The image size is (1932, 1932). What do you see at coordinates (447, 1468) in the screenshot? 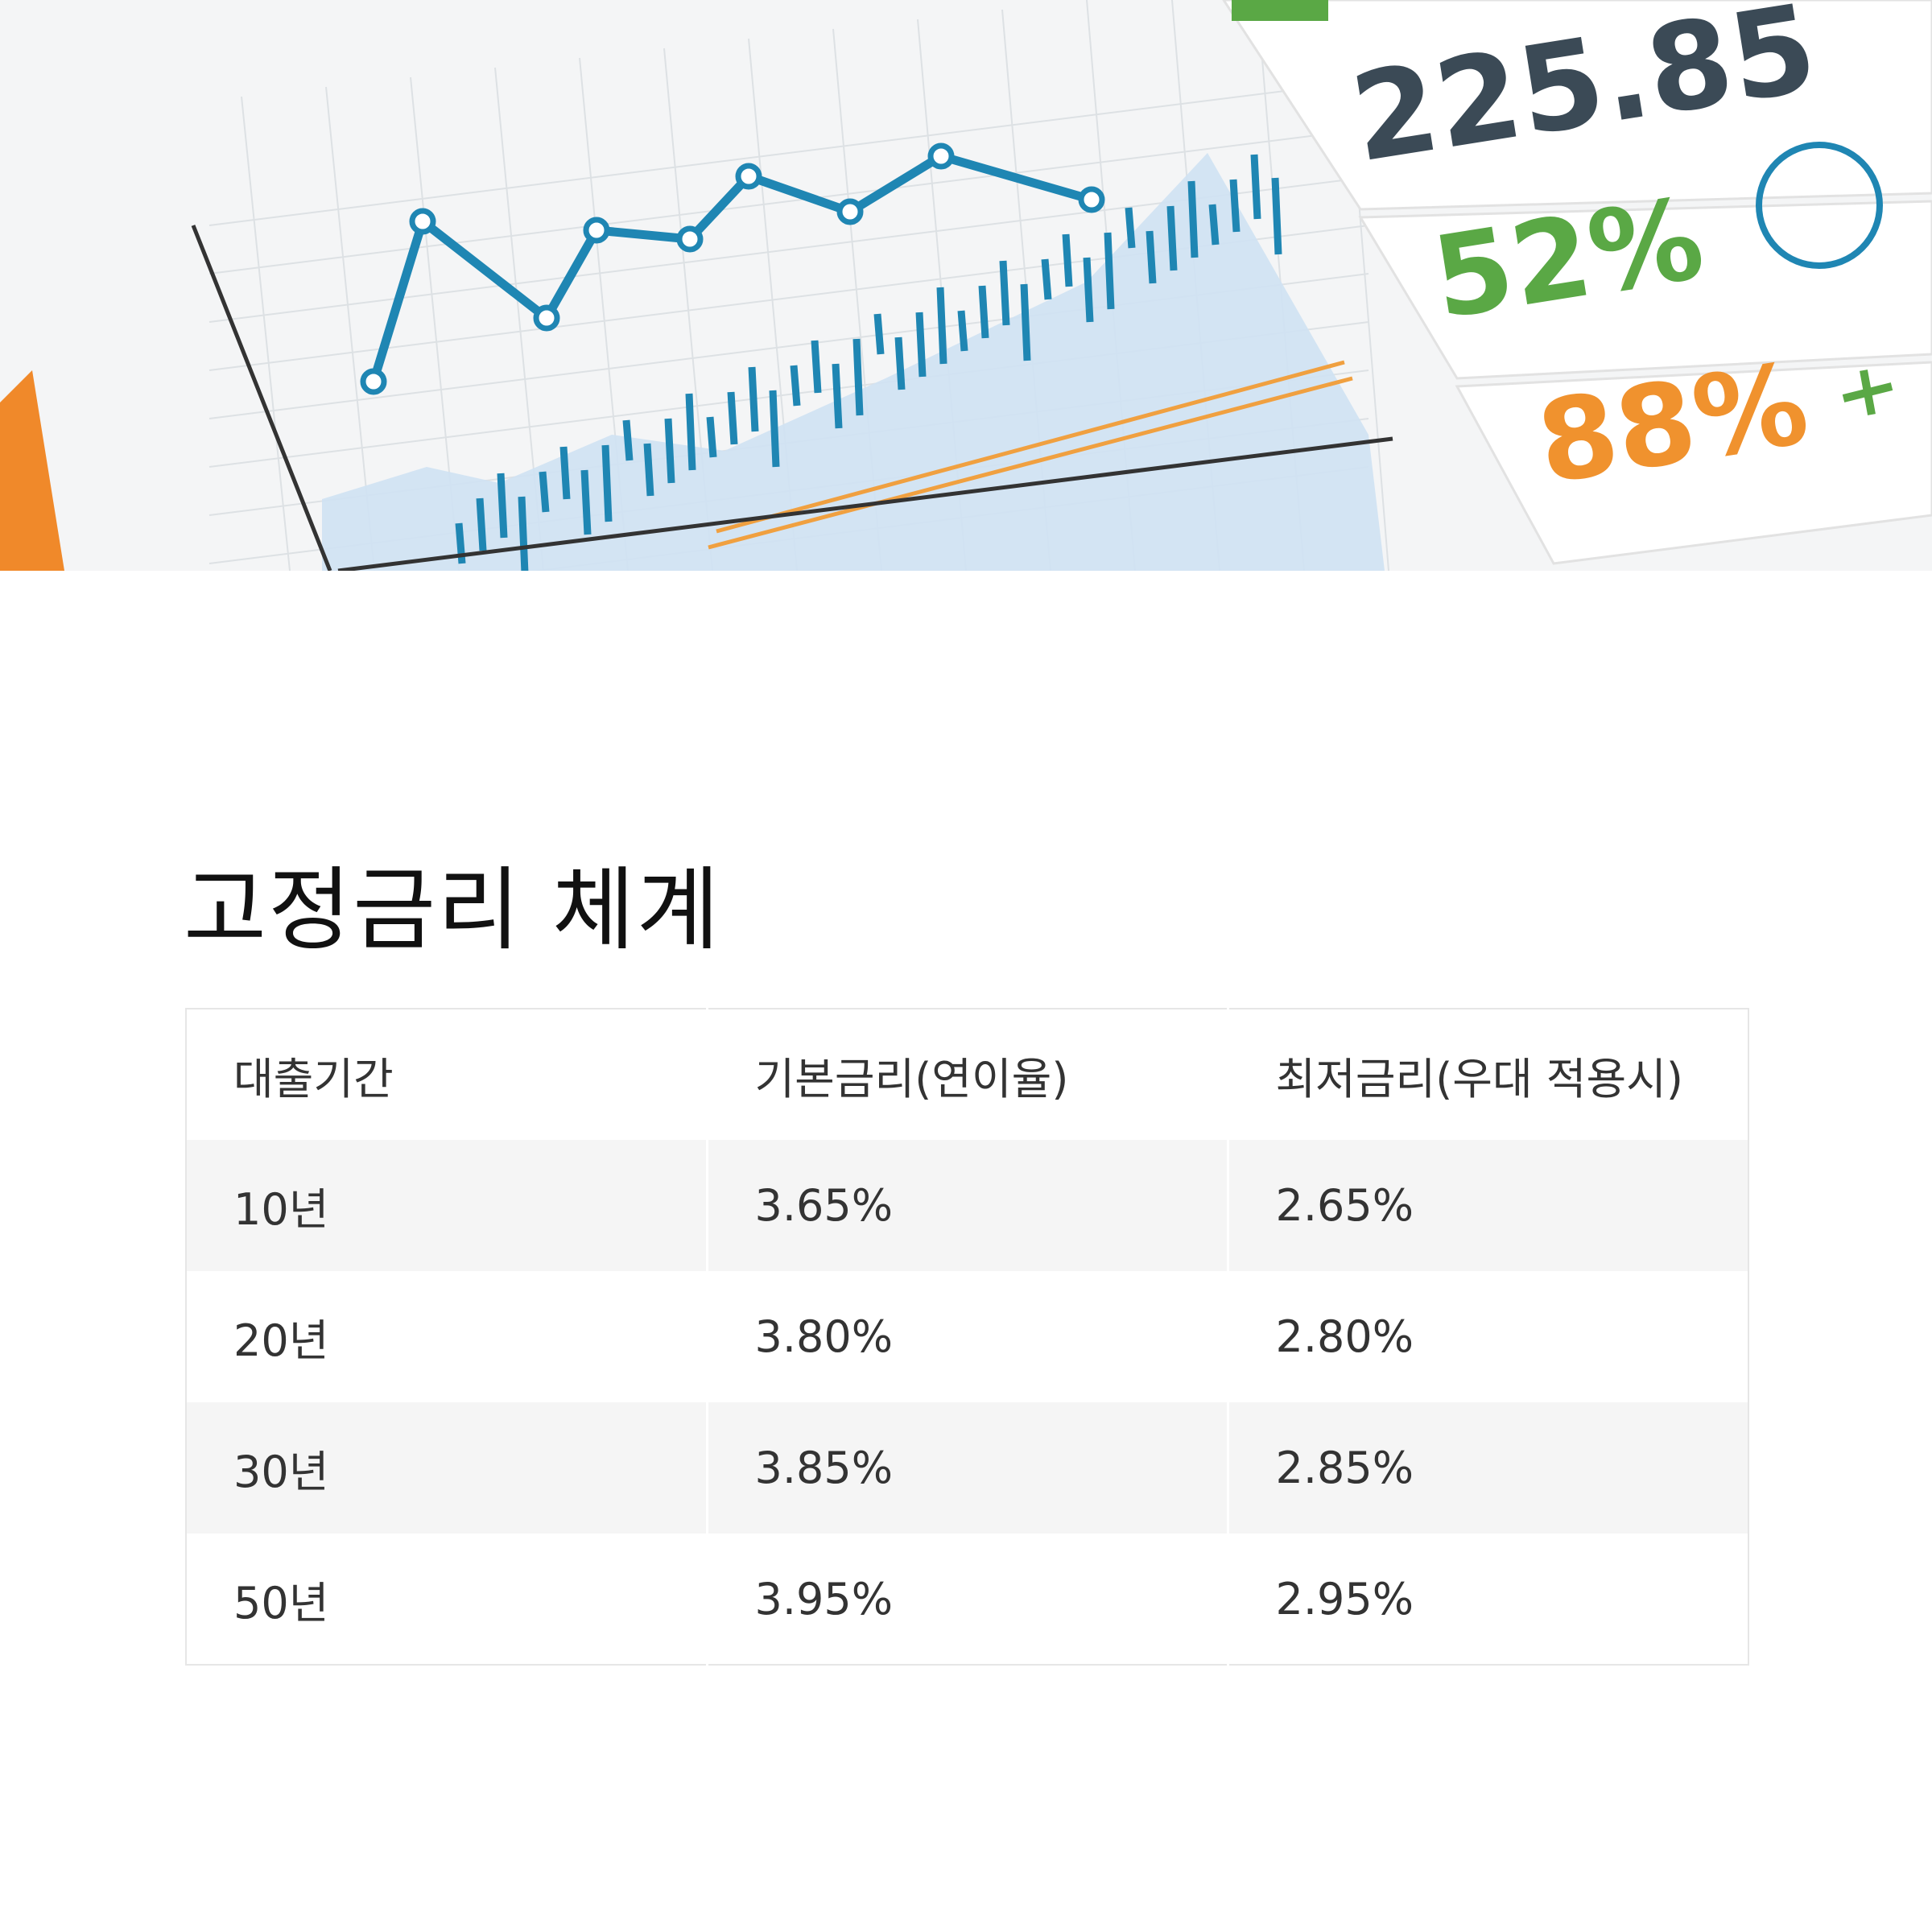
I see `table-cell: 30년` at bounding box center [447, 1468].